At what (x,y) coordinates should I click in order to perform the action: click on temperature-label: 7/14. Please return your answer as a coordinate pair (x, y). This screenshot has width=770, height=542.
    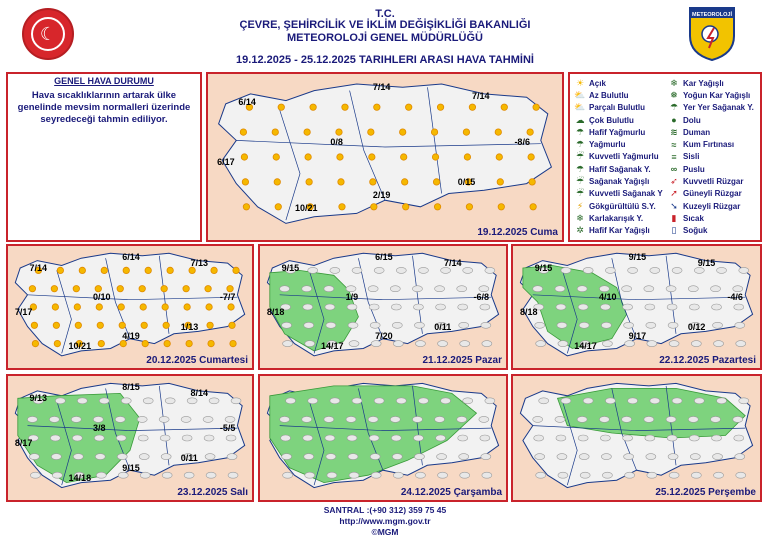
    Looking at the image, I should click on (480, 95).